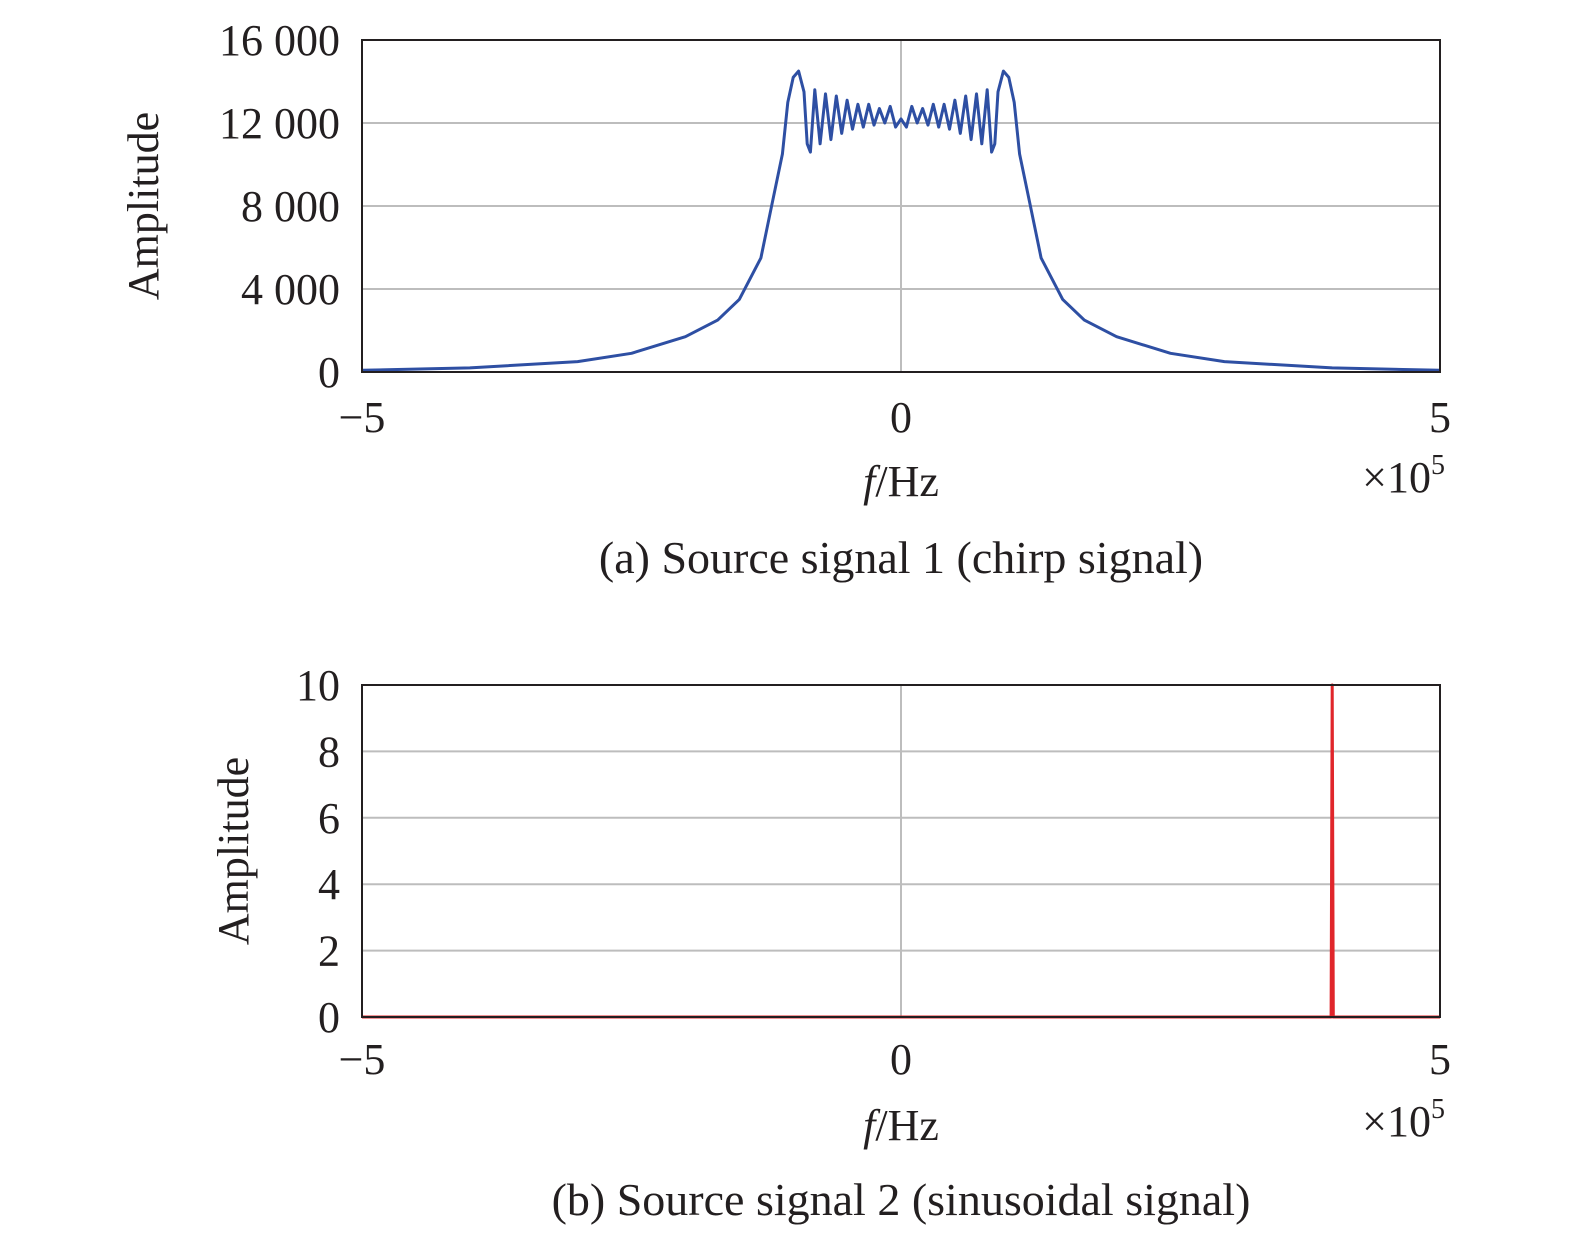  What do you see at coordinates (901, 557) in the screenshot?
I see `chart-caption: (a) Source signal 1 (chirp signal)` at bounding box center [901, 557].